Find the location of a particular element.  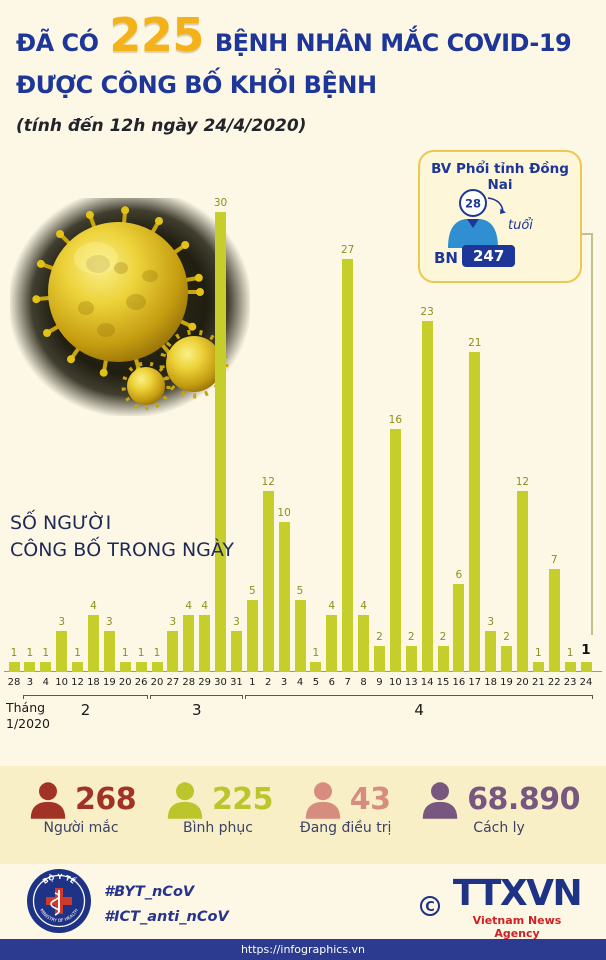

hashtag: #ICT_anti_nCoV is located at coordinates (166, 917).